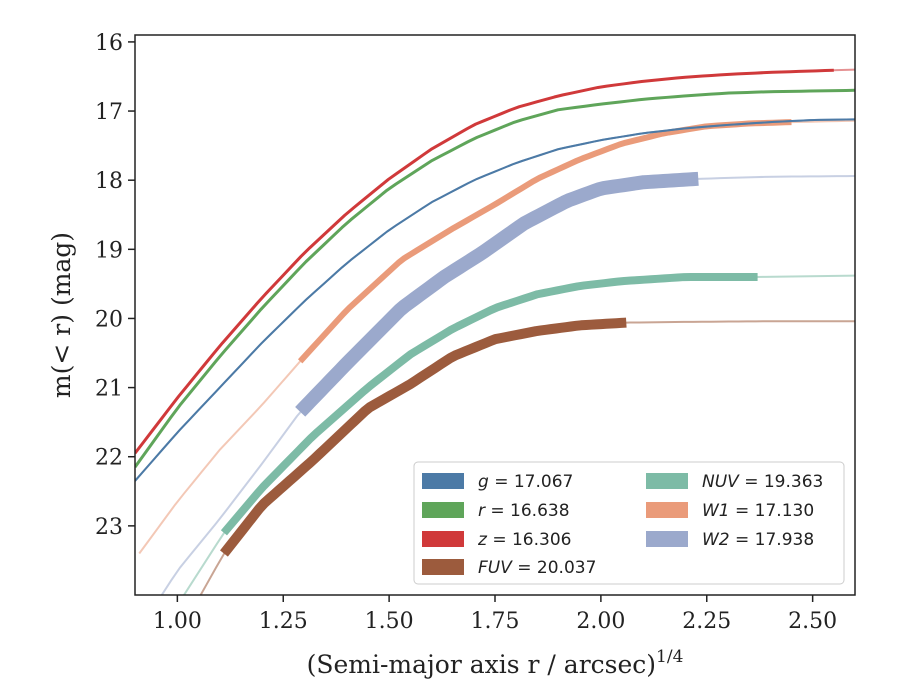 The image size is (900, 700). I want to click on legend-label-r: r = 16.638, so click(524, 511).